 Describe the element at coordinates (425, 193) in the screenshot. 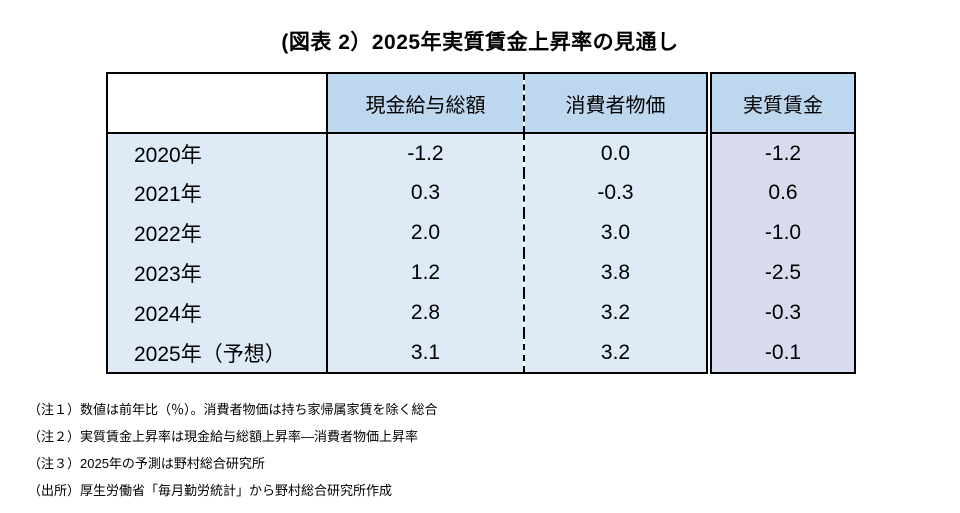

I see `cash-wages-cell: 0.3` at that location.